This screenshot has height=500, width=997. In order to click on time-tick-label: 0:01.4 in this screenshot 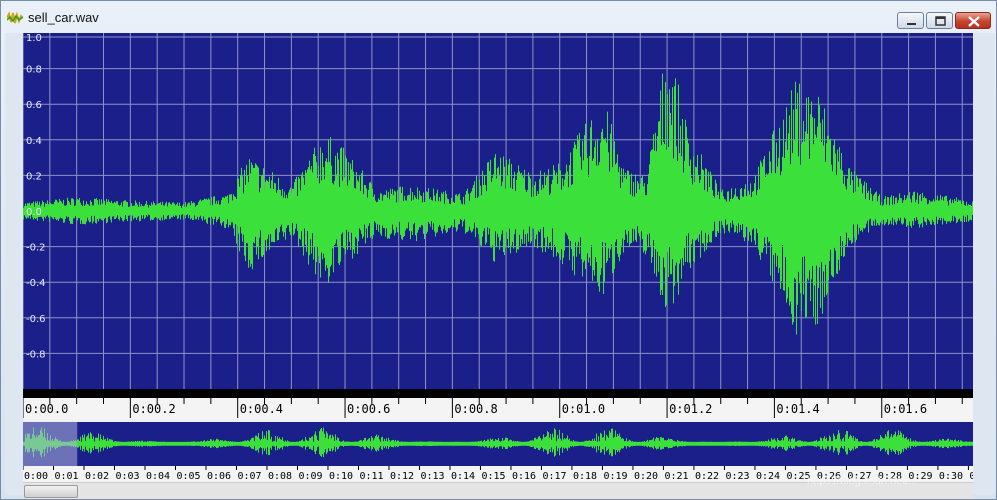, I will do `click(797, 409)`.